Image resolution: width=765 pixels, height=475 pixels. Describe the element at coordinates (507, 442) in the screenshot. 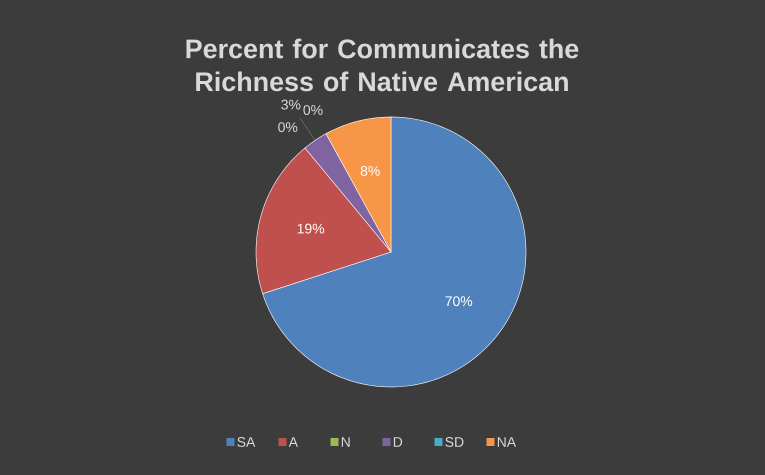

I see `legend-label: NA` at that location.